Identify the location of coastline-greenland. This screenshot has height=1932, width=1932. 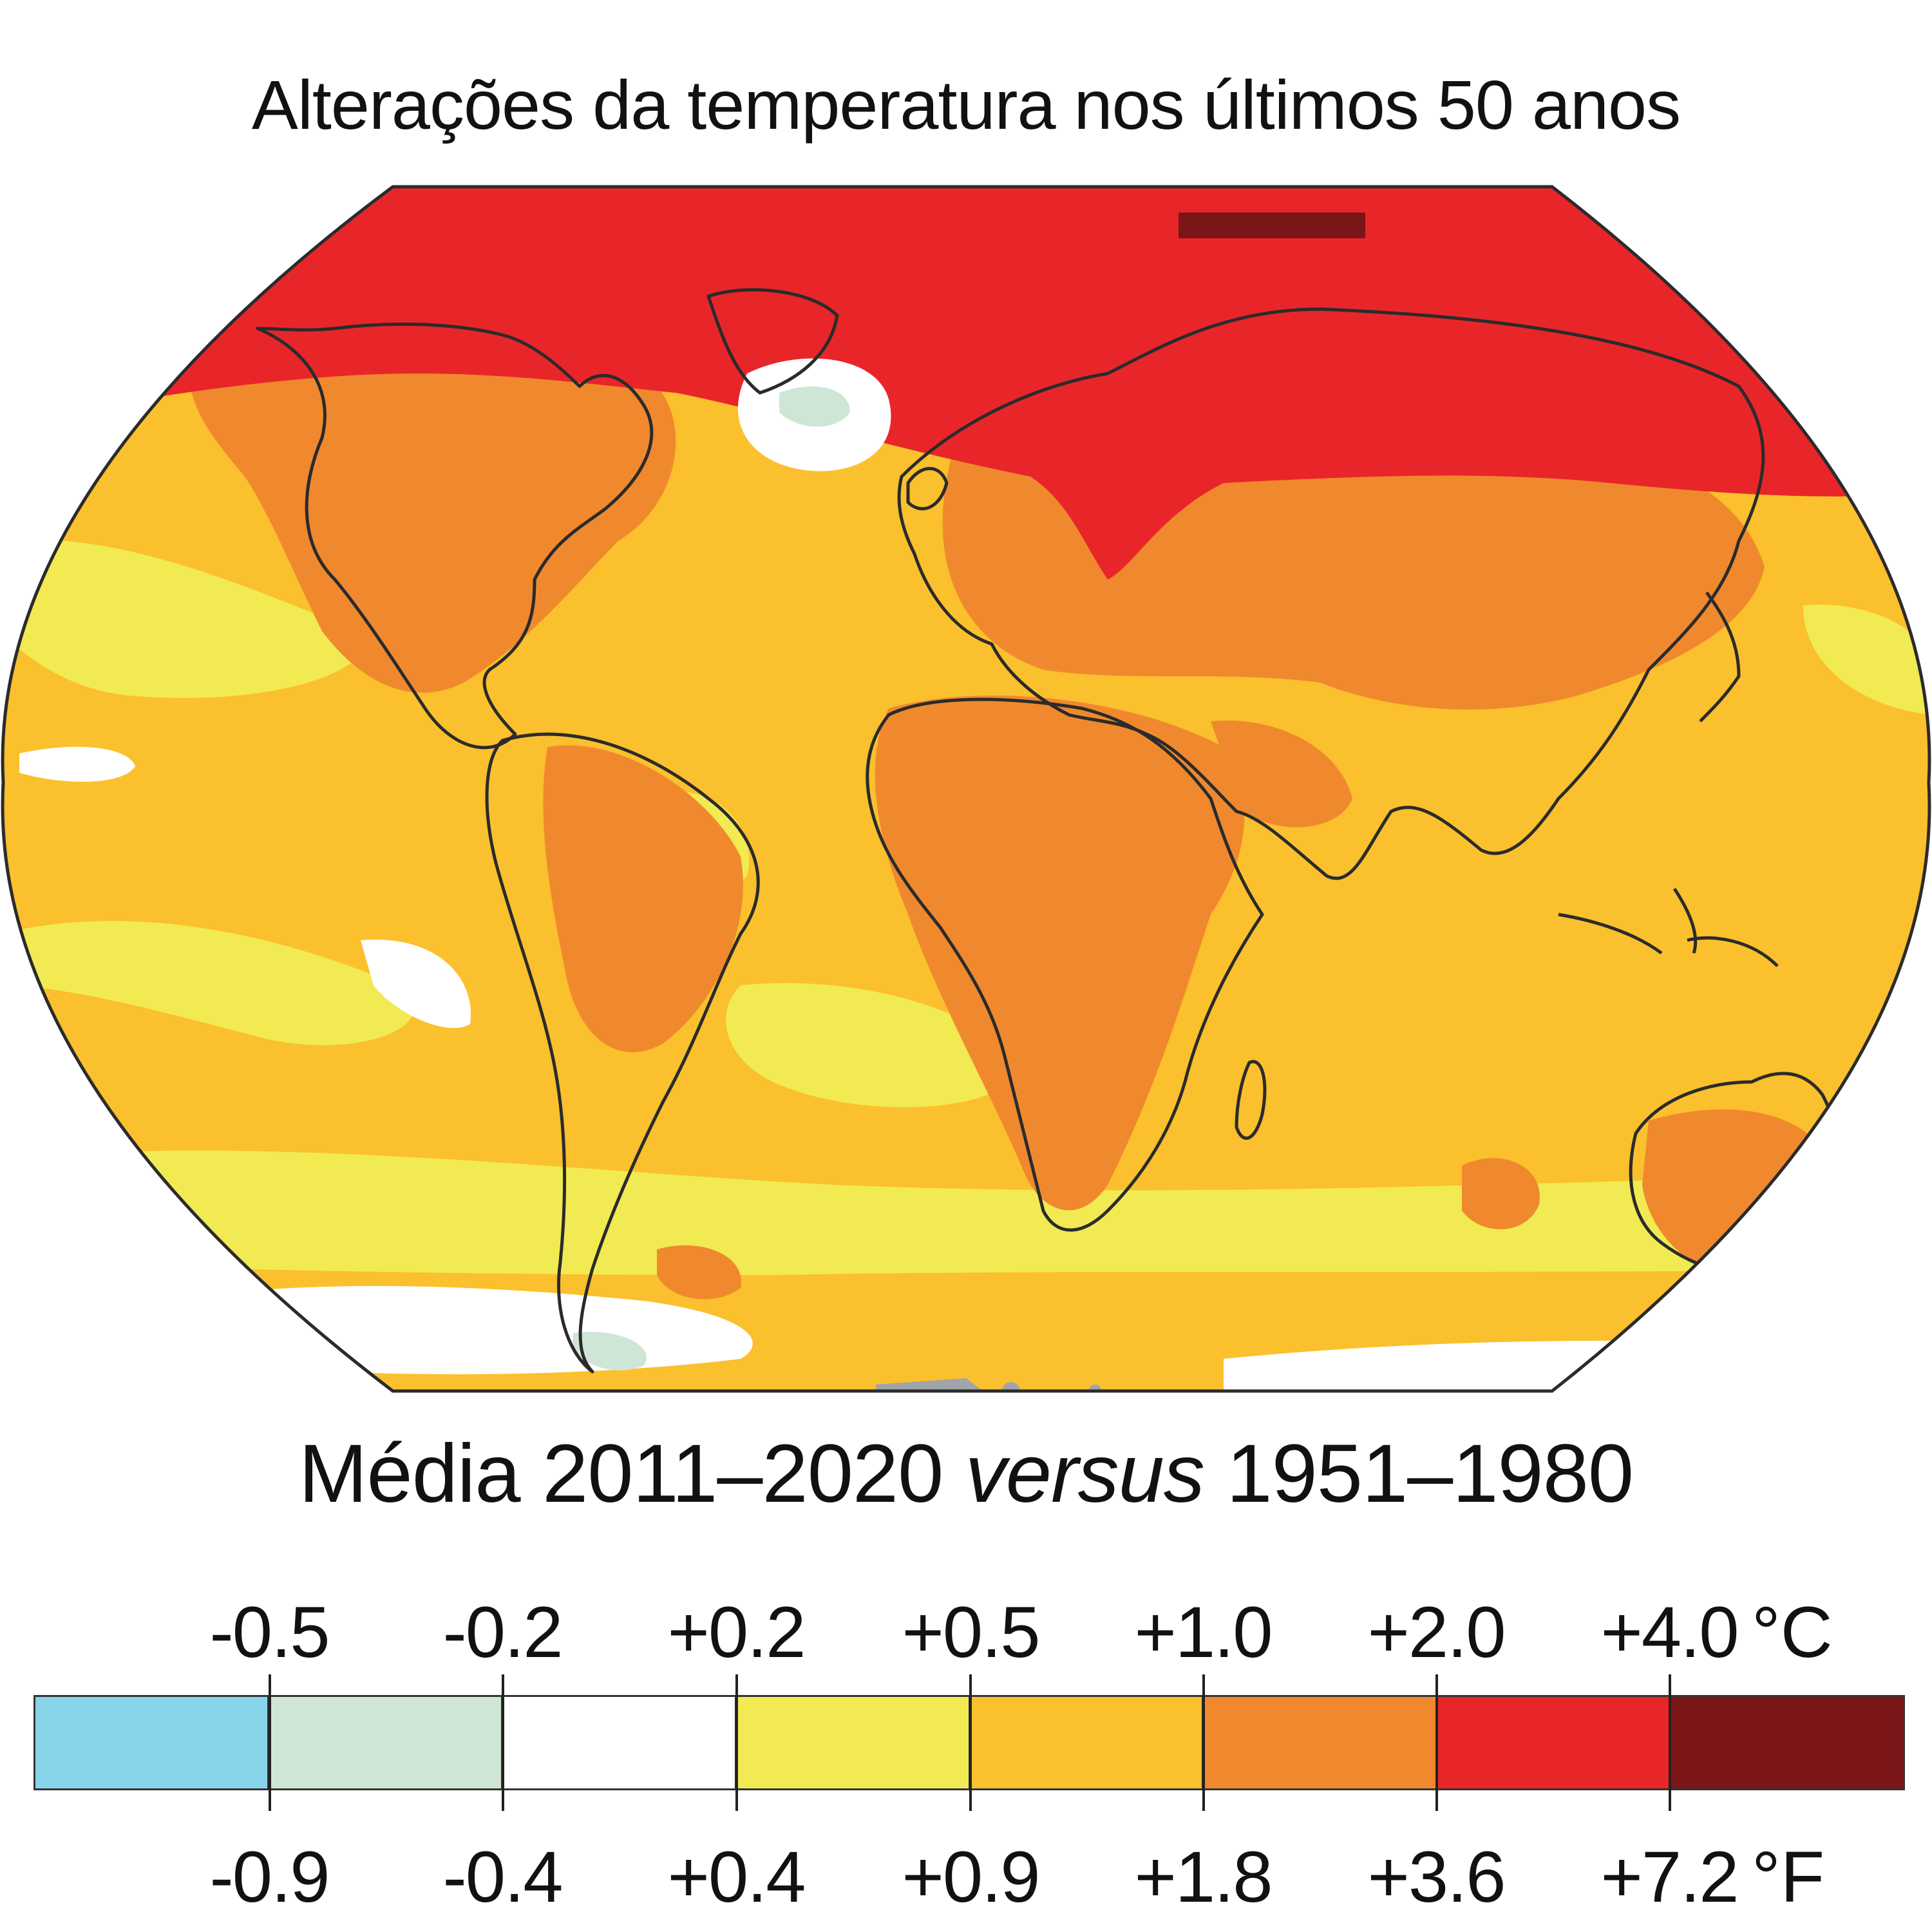
(773, 341).